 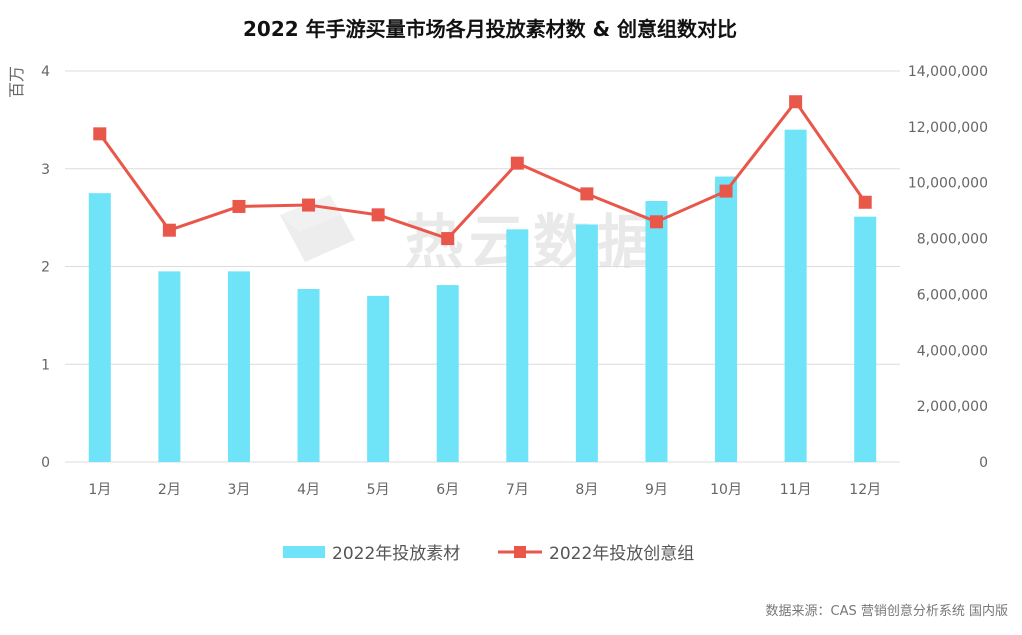 I want to click on x-axis-tick-label: 11月, so click(x=796, y=490).